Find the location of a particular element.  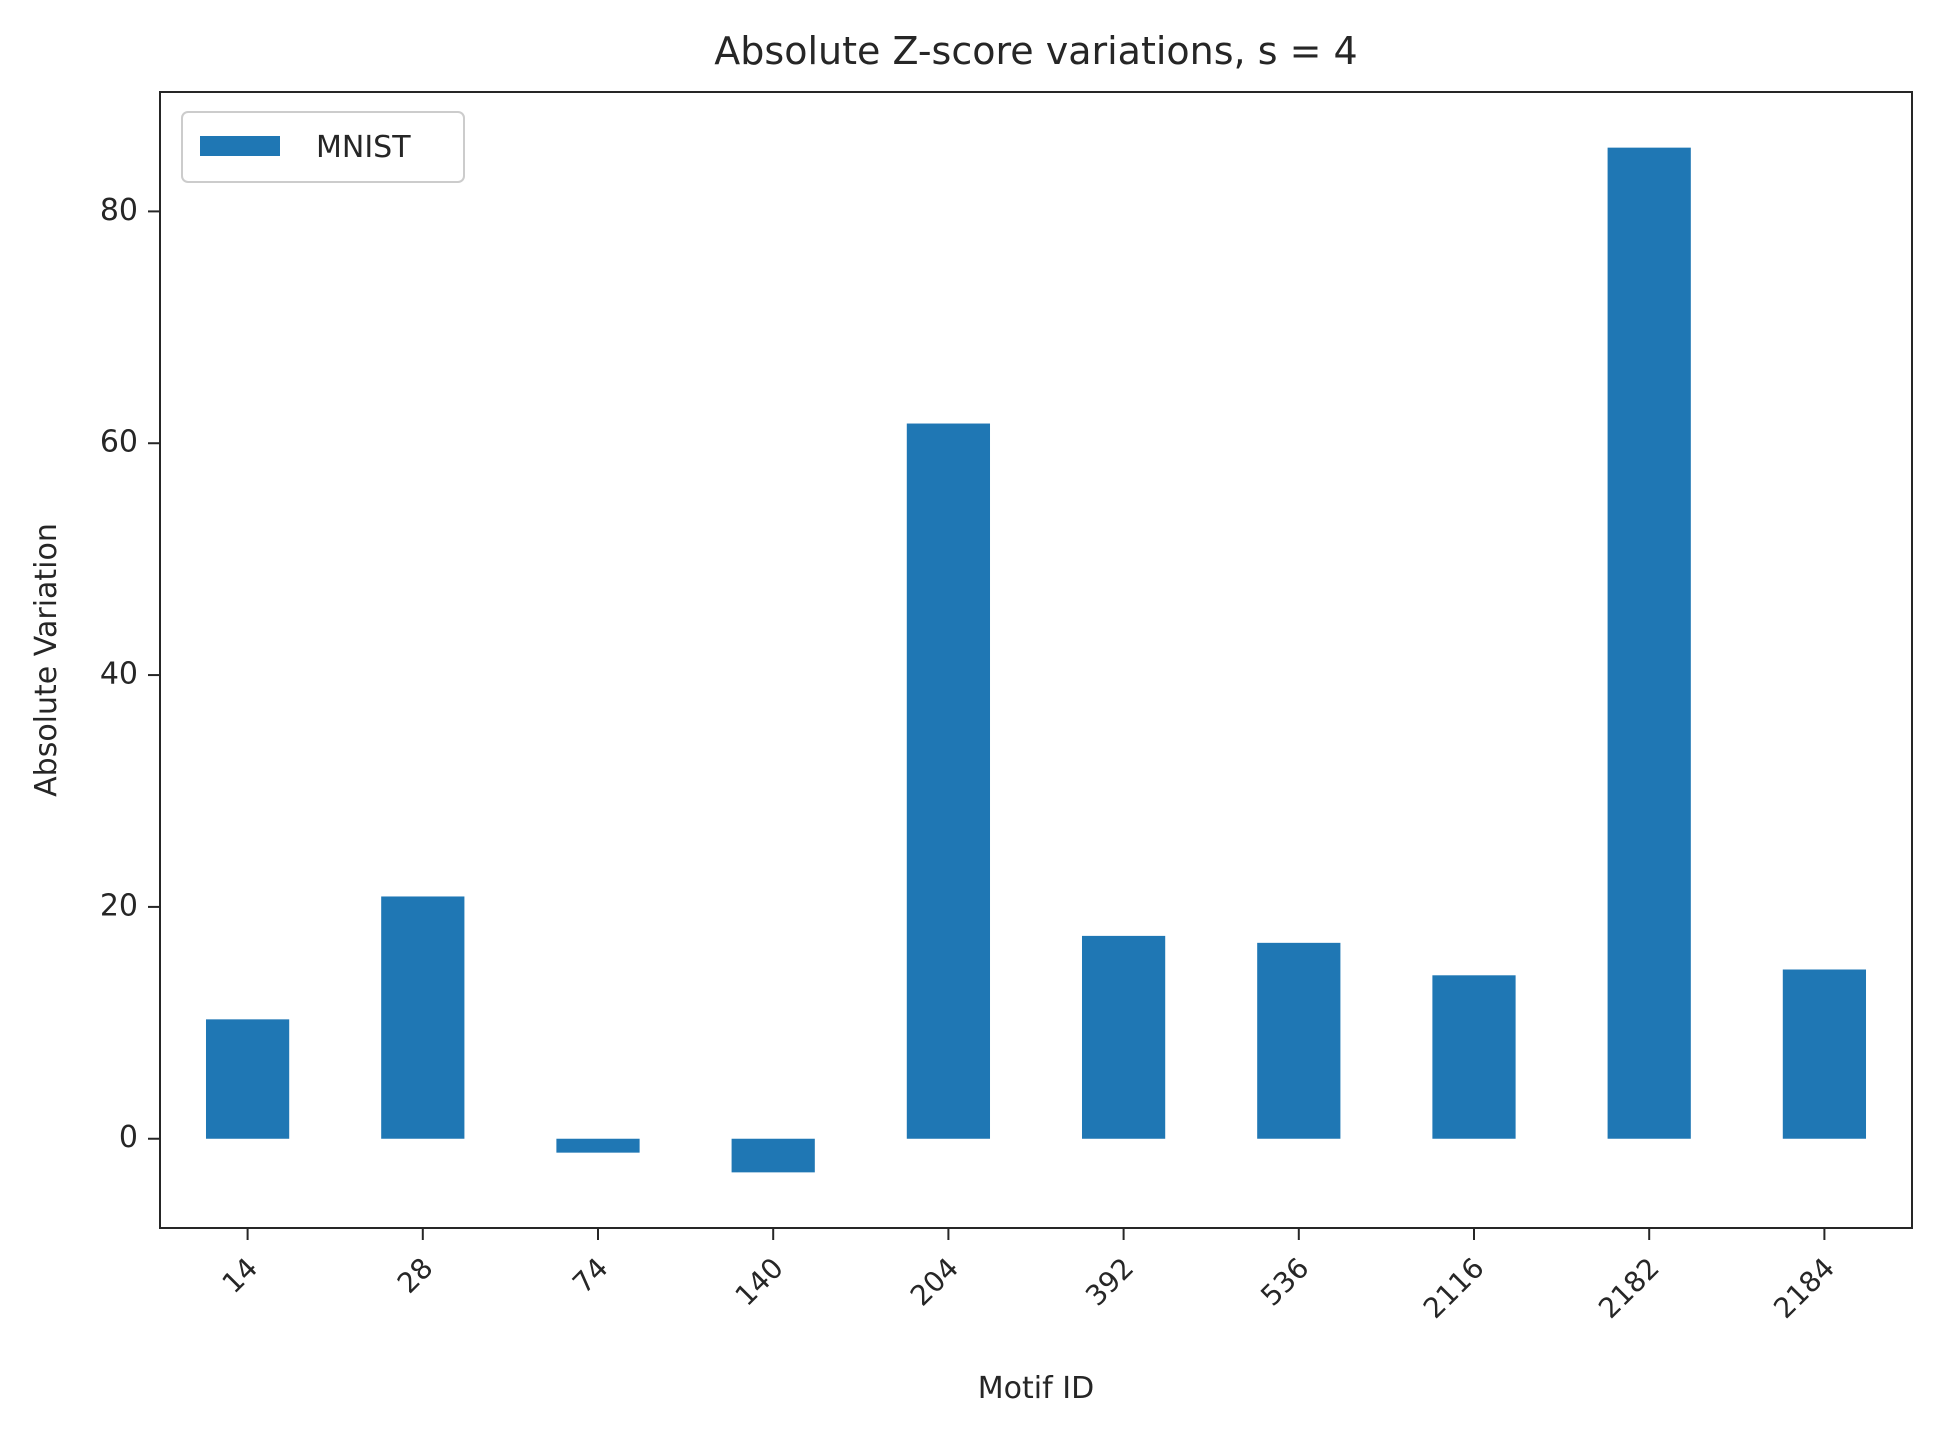

y-tick-label-60: 60 is located at coordinates (119, 442).